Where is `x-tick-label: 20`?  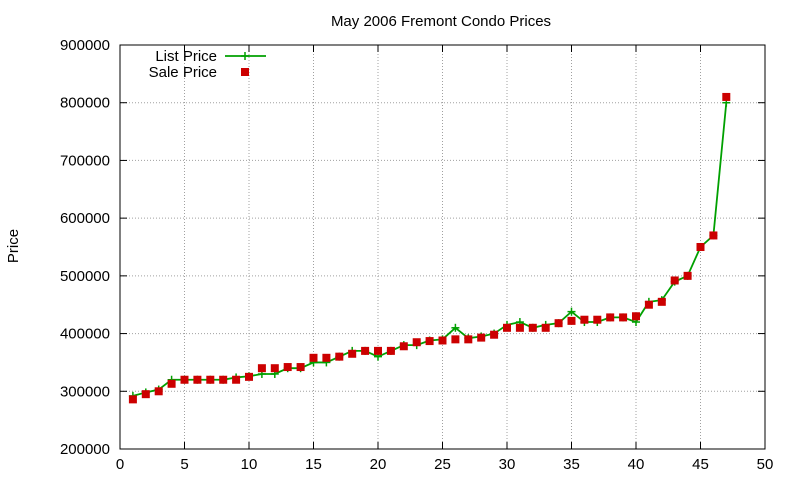 x-tick-label: 20 is located at coordinates (378, 464).